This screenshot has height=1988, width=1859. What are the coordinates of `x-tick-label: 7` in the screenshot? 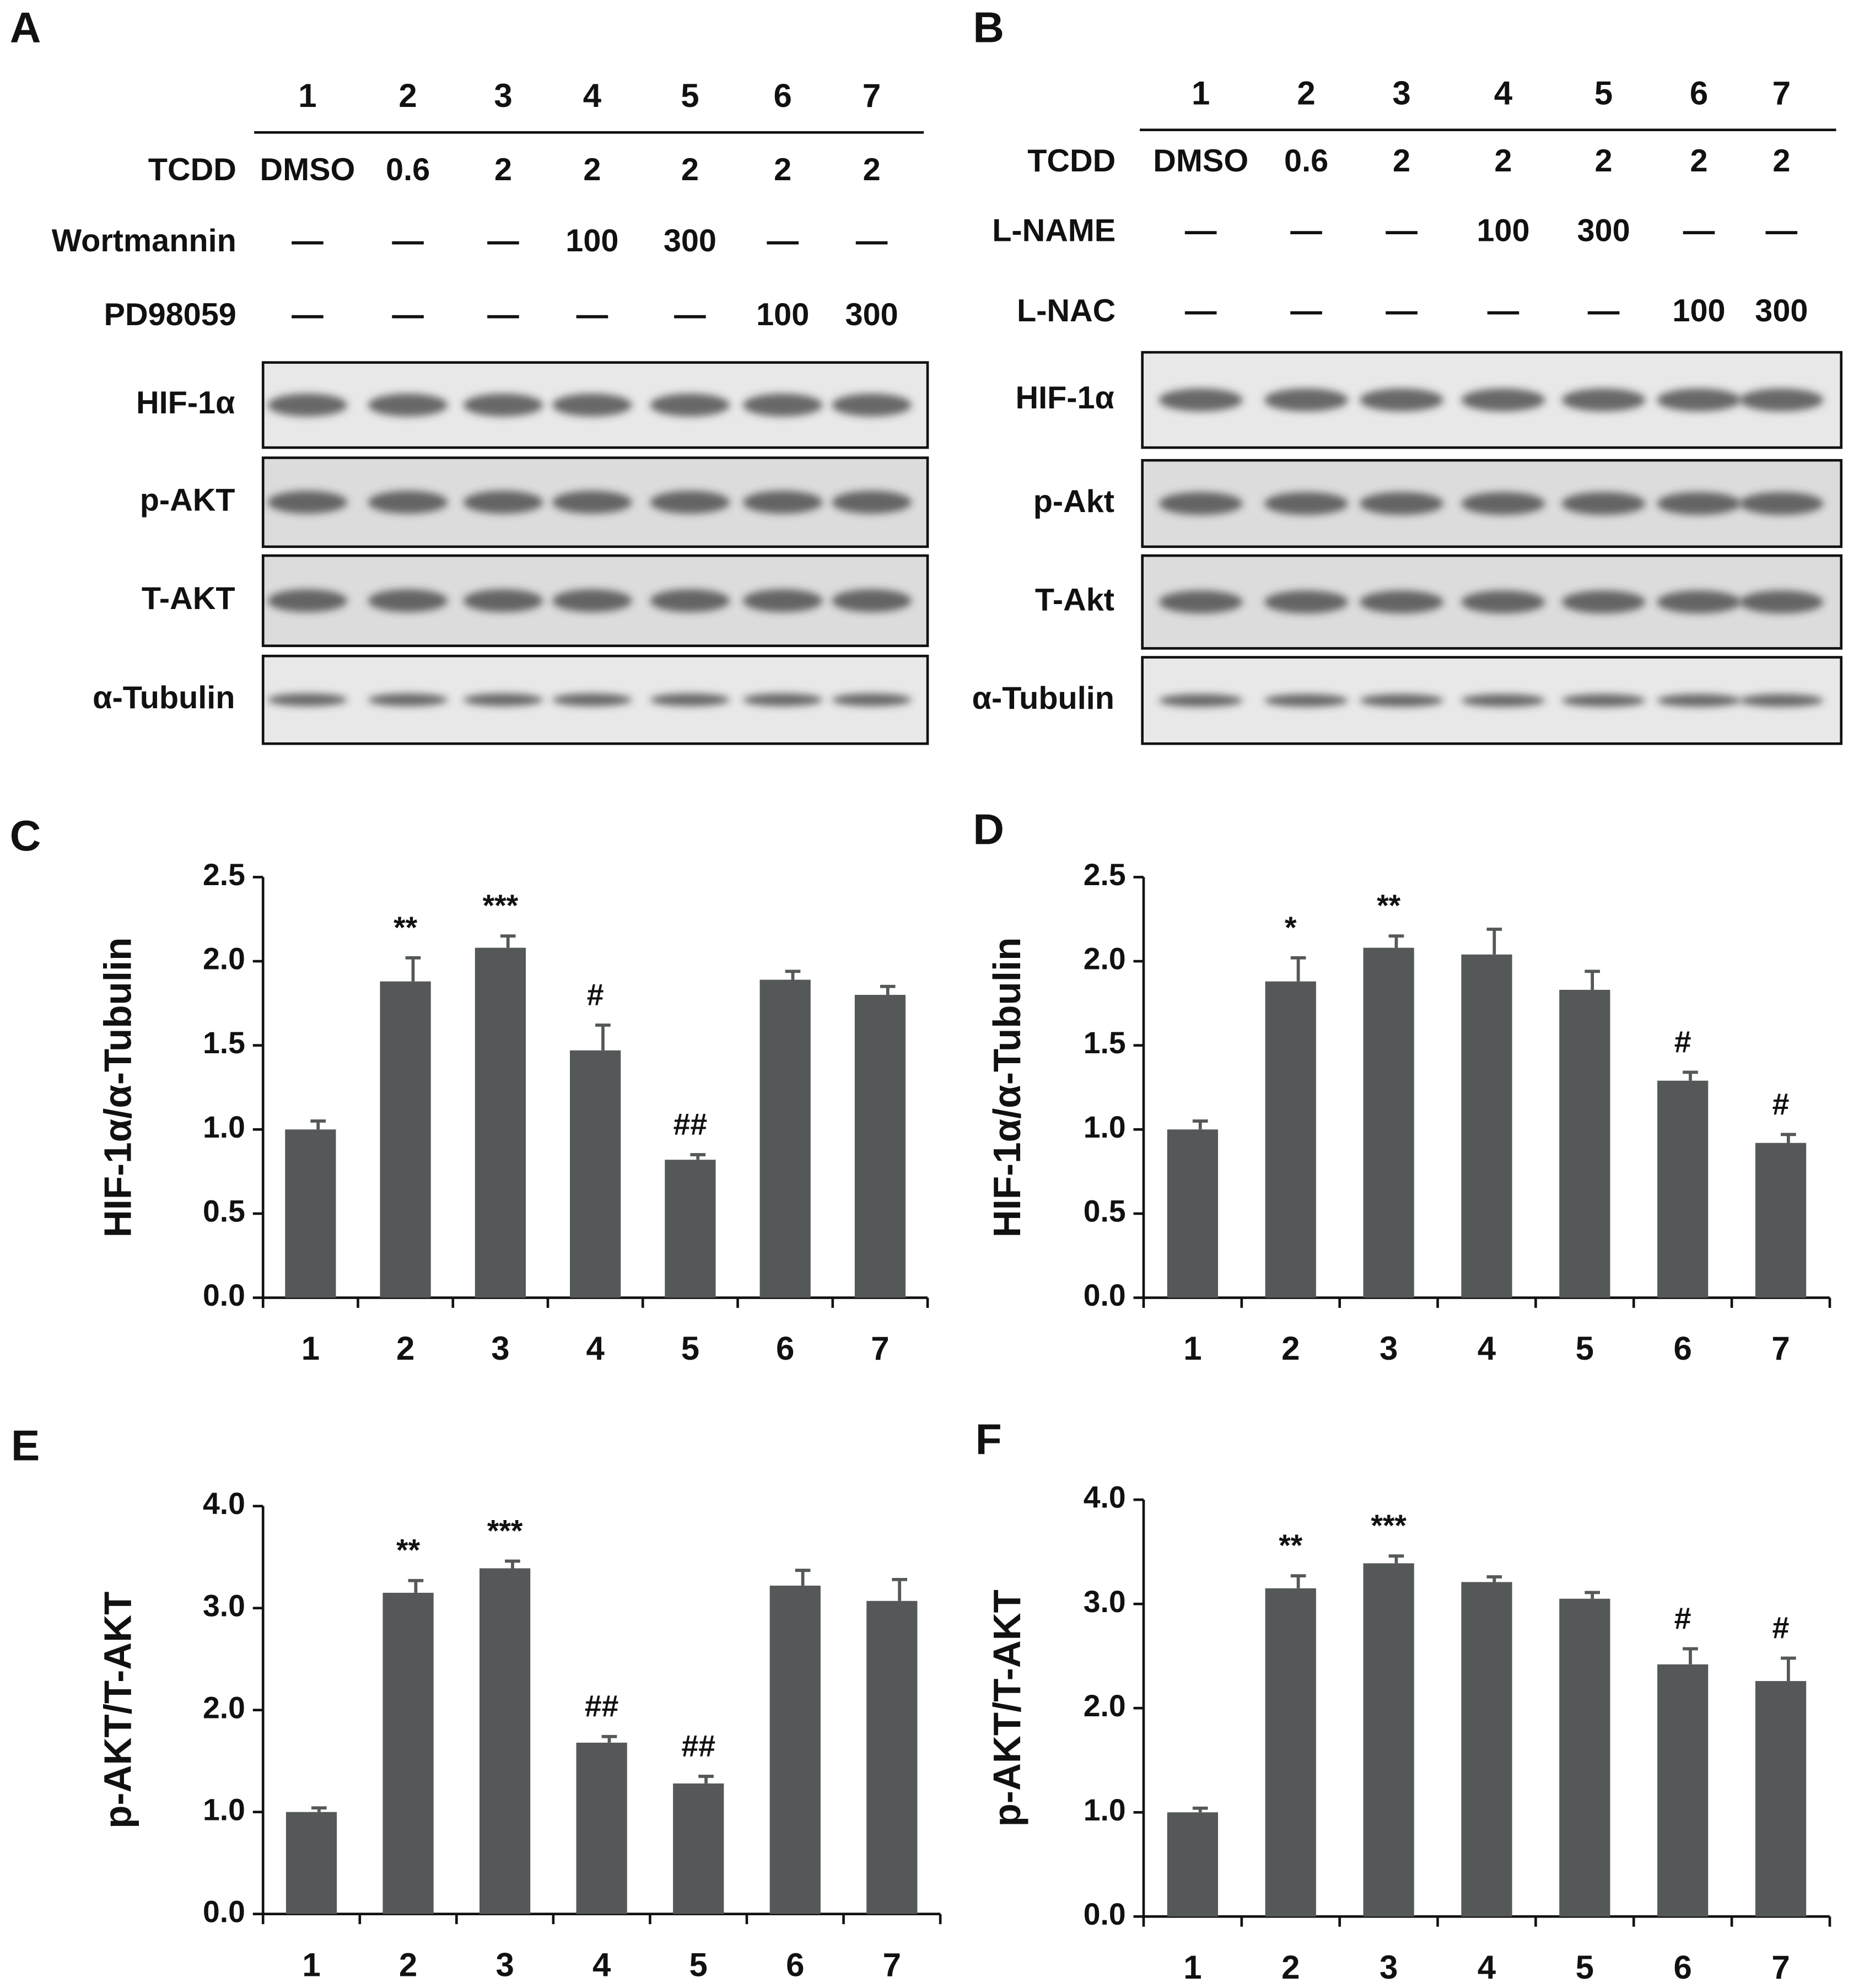 It's located at (1780, 1967).